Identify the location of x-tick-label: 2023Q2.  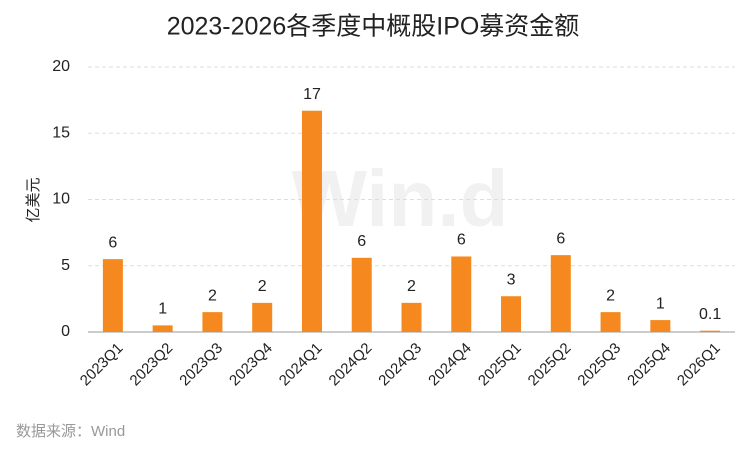
(152, 365).